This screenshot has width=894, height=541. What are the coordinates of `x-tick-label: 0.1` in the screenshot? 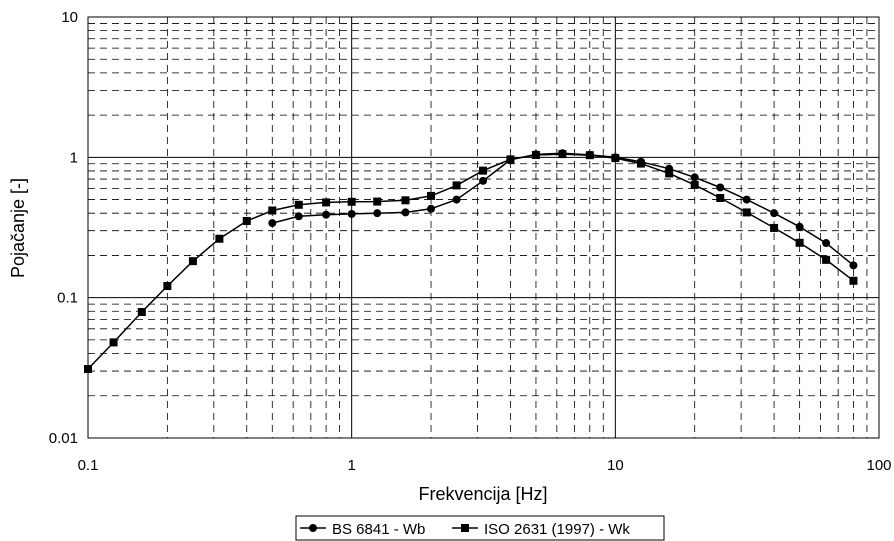 It's located at (88, 465).